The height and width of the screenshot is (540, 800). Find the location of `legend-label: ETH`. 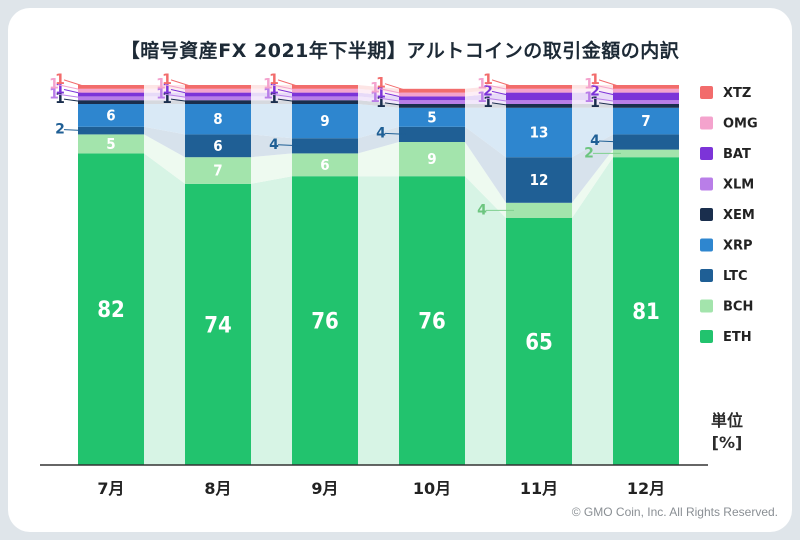

legend-label: ETH is located at coordinates (737, 337).